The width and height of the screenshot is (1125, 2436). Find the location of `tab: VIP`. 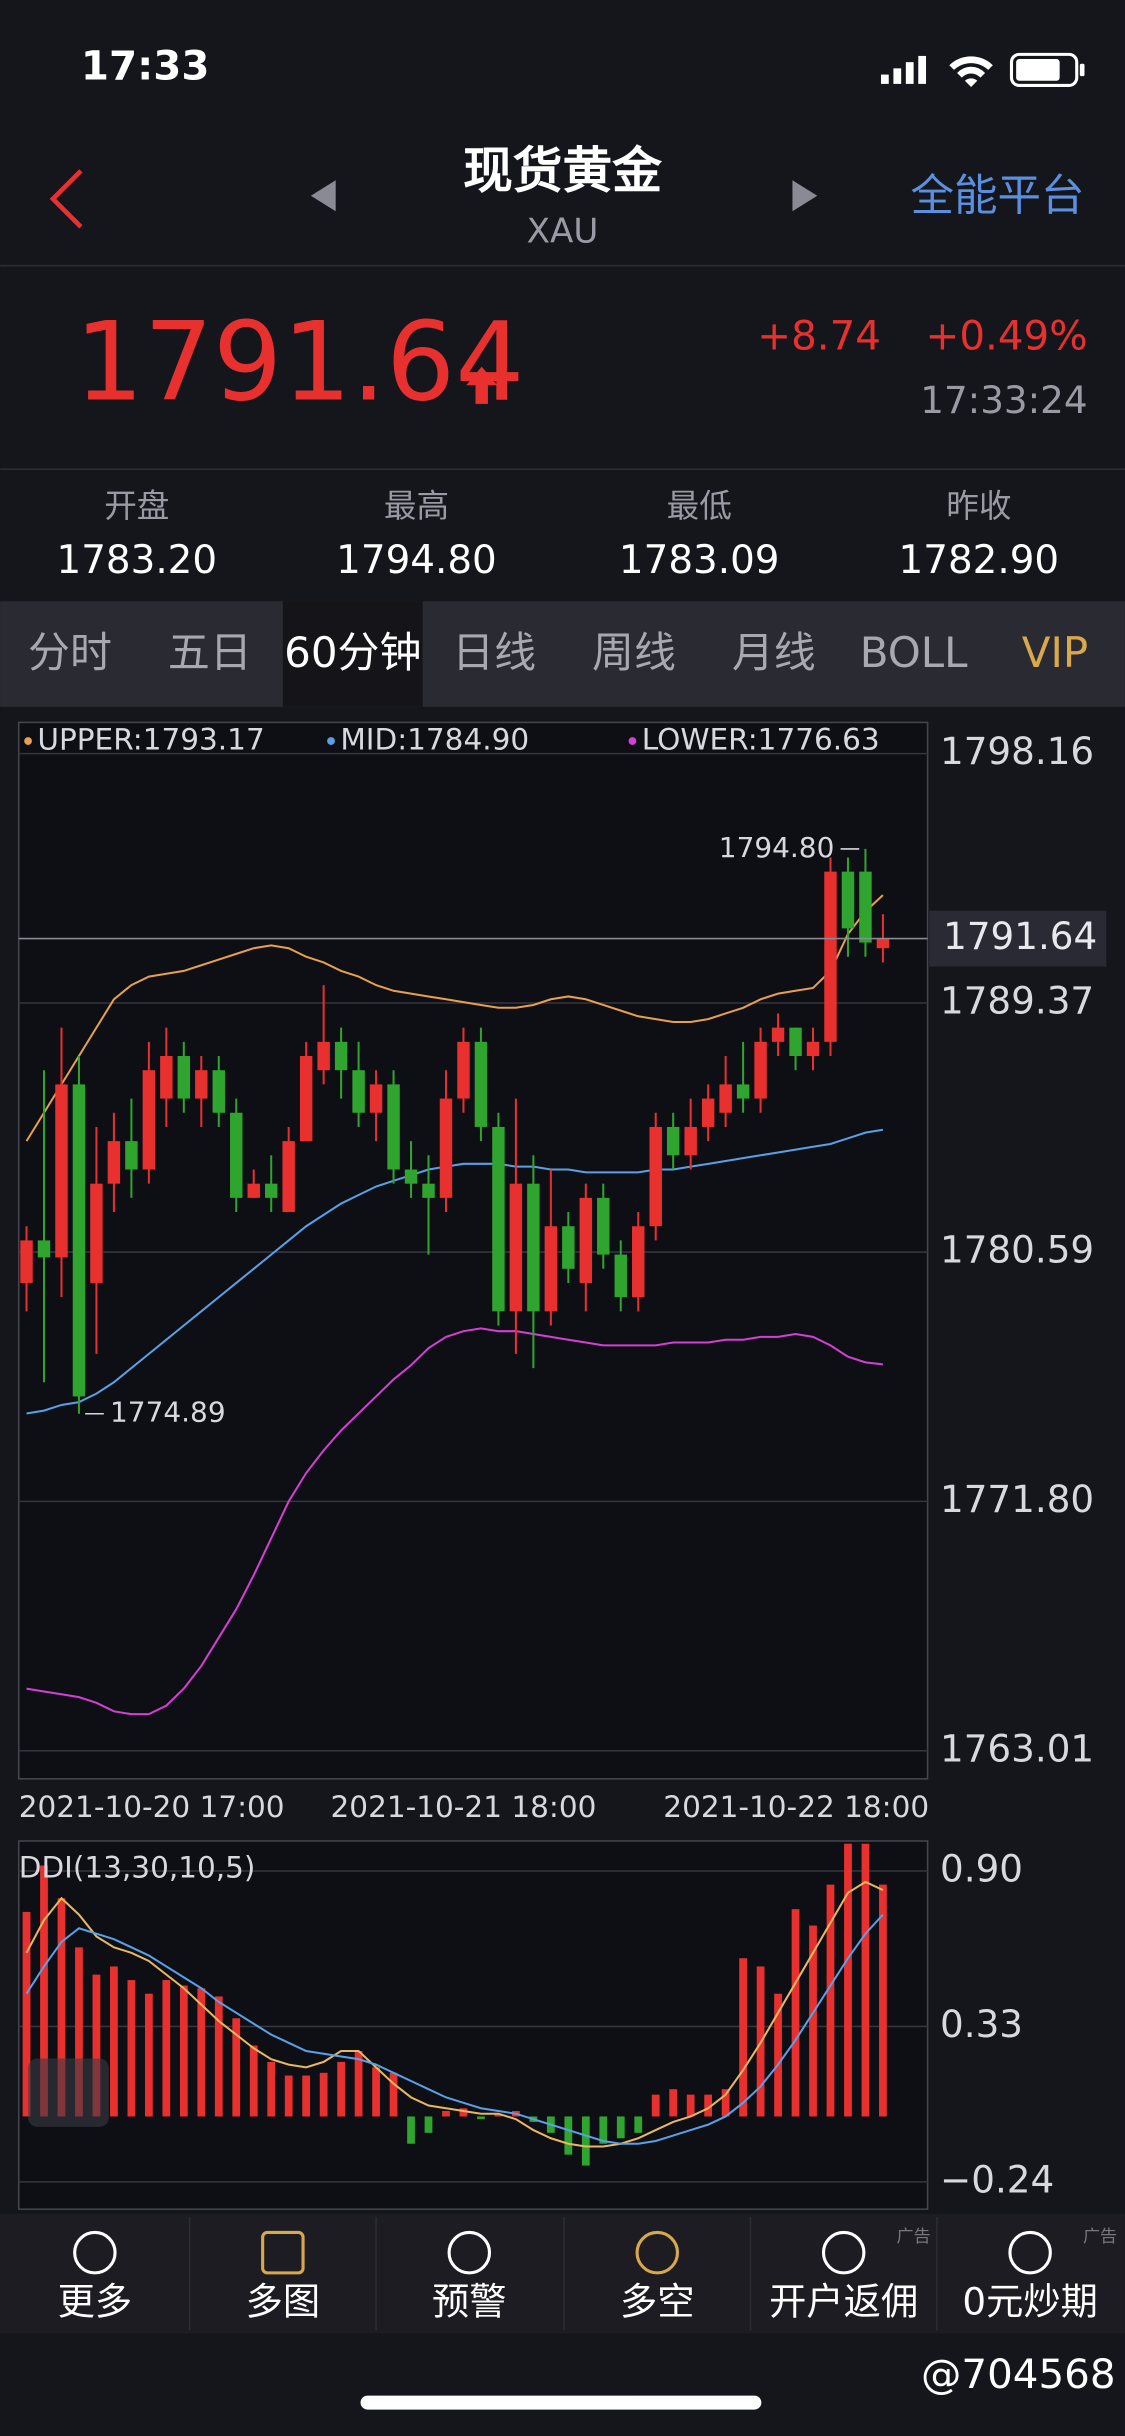

tab: VIP is located at coordinates (1055, 652).